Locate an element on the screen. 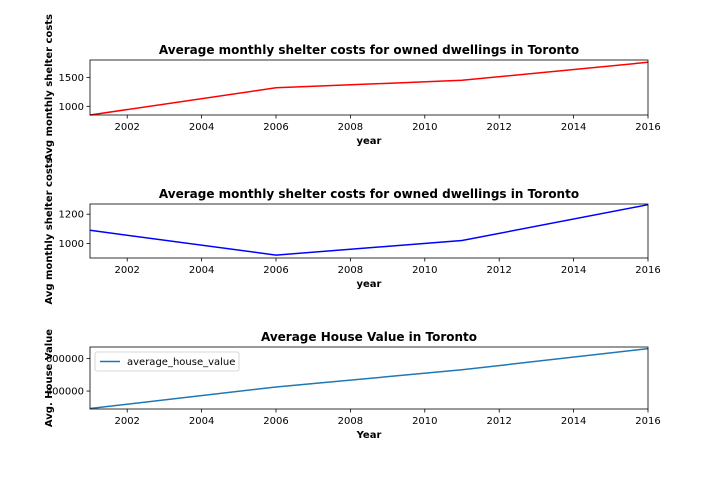  y-tick-label: 400000 is located at coordinates (65, 392).